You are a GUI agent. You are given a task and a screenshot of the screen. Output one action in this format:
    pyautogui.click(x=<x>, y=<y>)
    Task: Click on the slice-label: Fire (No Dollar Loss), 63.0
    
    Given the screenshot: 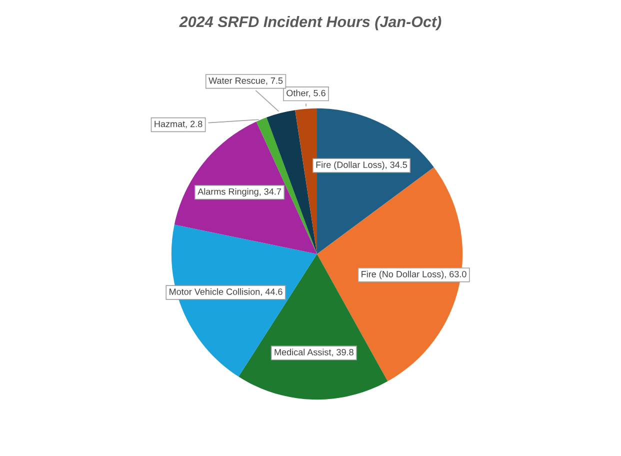 What is the action you would take?
    pyautogui.click(x=414, y=275)
    